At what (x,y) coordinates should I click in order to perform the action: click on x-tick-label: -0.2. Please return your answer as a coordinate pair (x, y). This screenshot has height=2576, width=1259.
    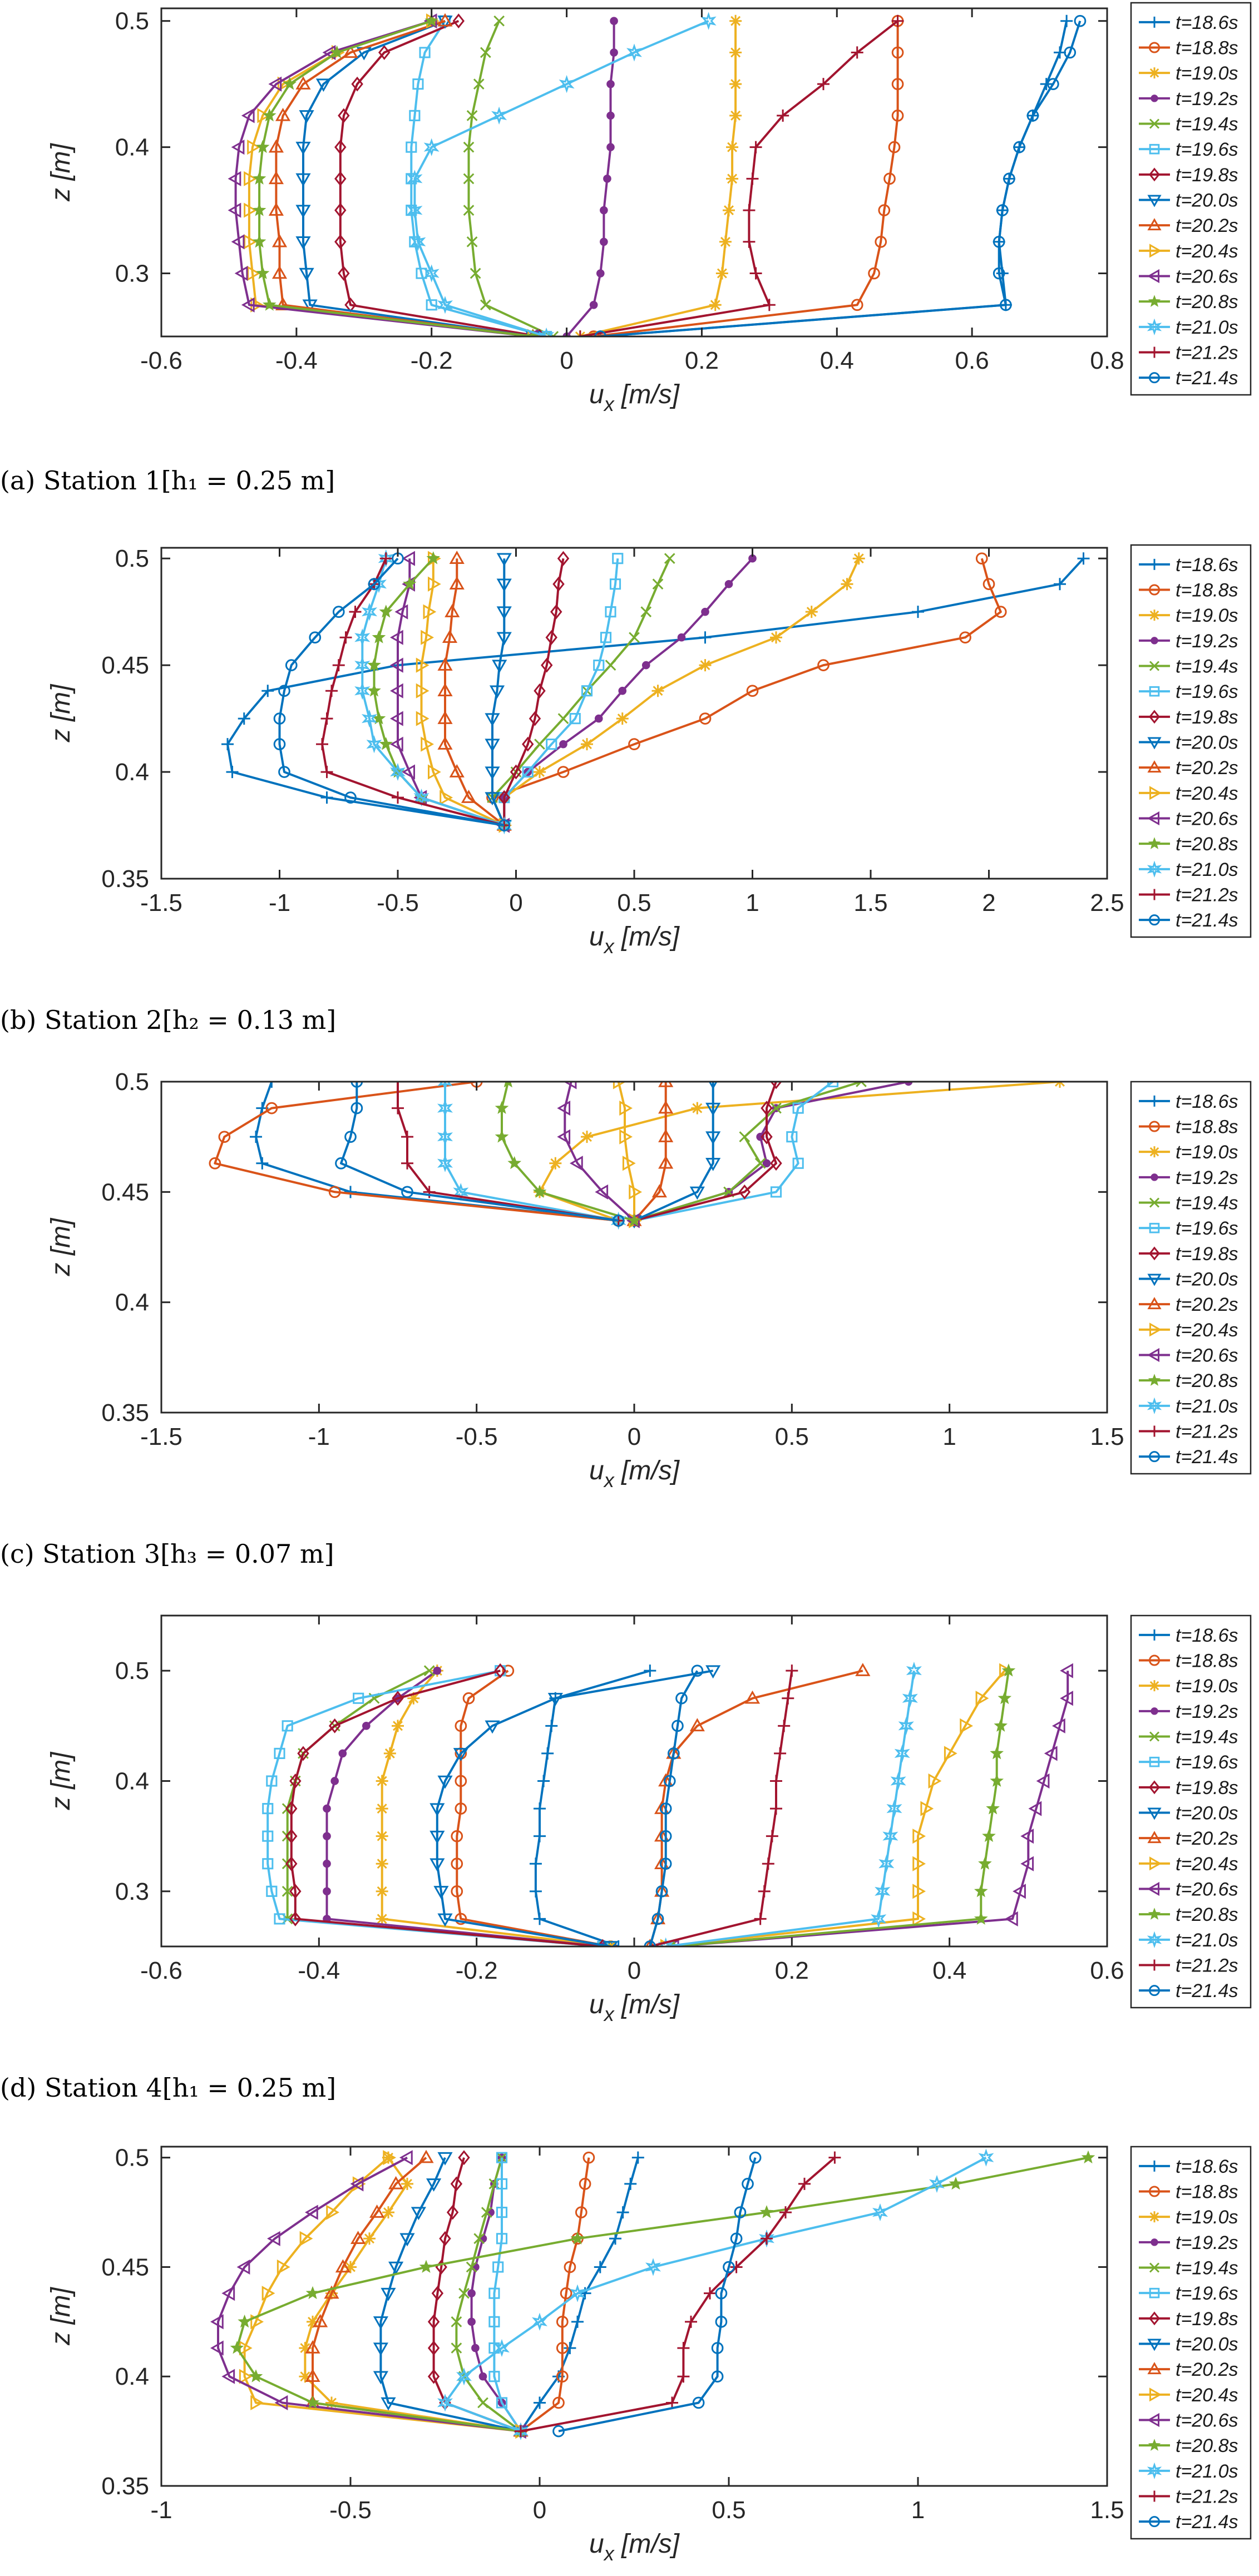
    Looking at the image, I should click on (432, 360).